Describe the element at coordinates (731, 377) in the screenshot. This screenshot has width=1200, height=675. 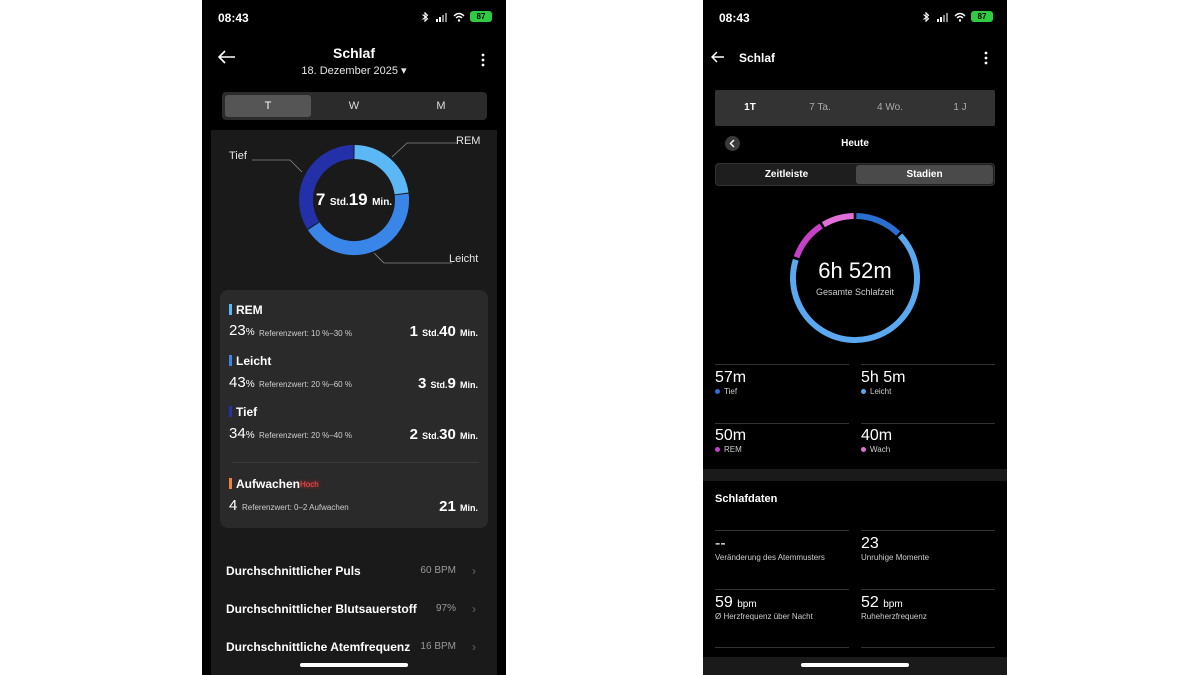
I see `stat-value: 57m` at that location.